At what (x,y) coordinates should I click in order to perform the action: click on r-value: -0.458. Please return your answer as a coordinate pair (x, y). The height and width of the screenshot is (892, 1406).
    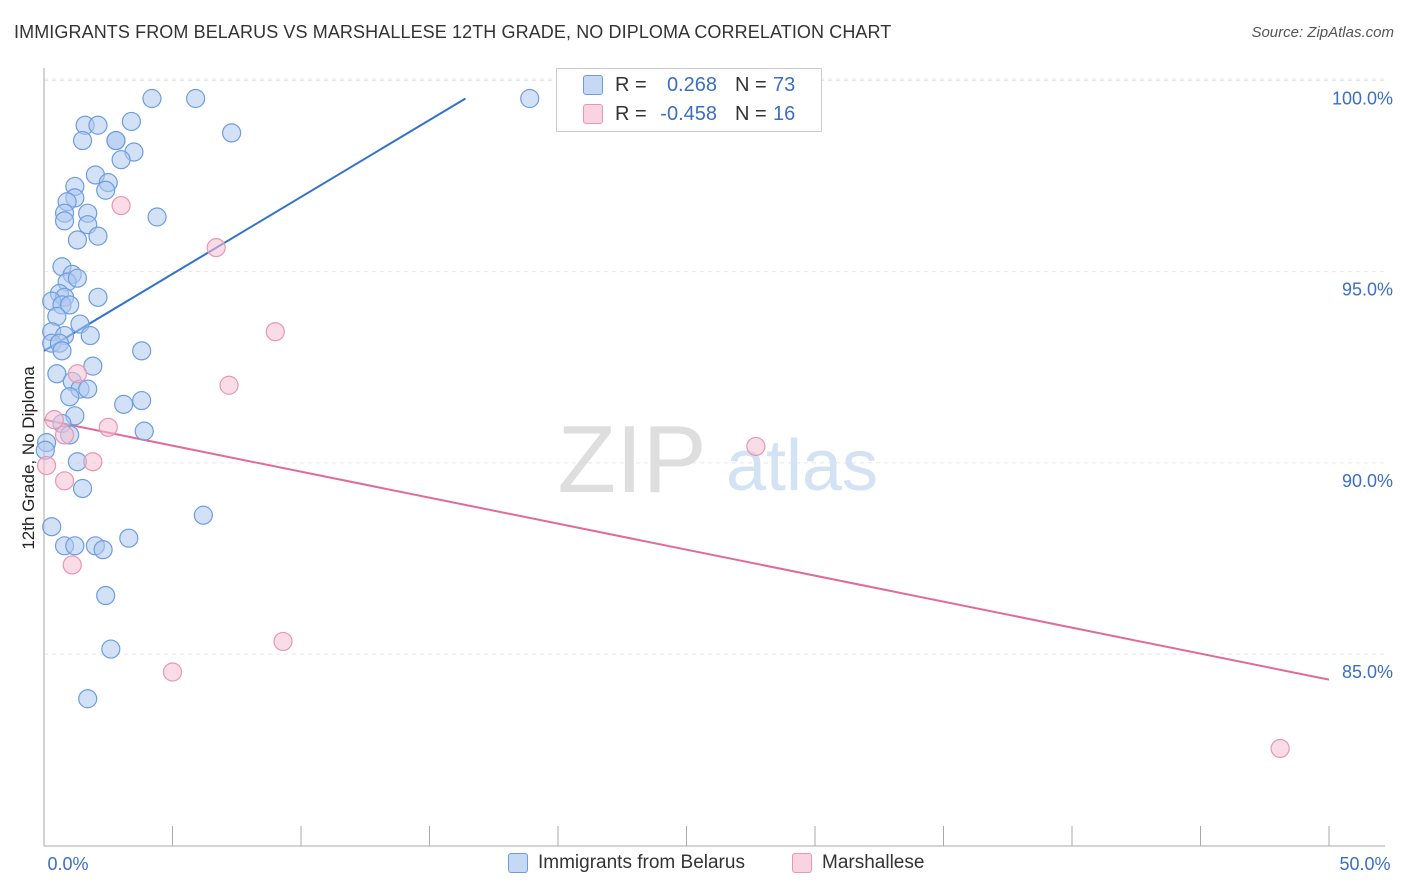
    Looking at the image, I should click on (688, 113).